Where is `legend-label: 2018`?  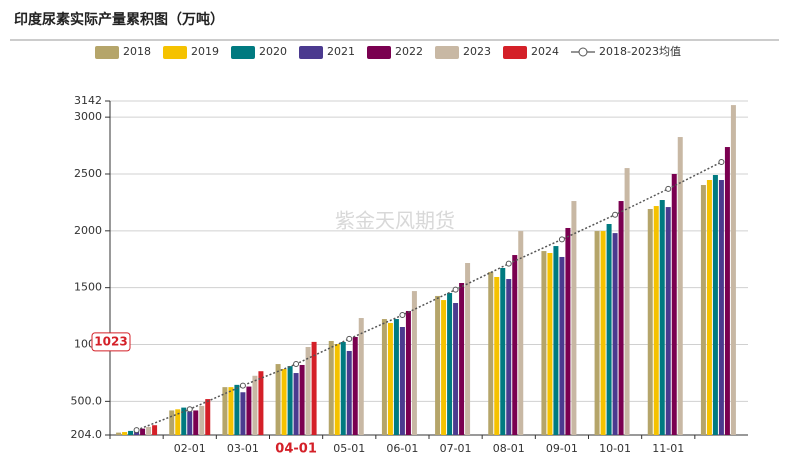
legend-label: 2018 is located at coordinates (137, 51).